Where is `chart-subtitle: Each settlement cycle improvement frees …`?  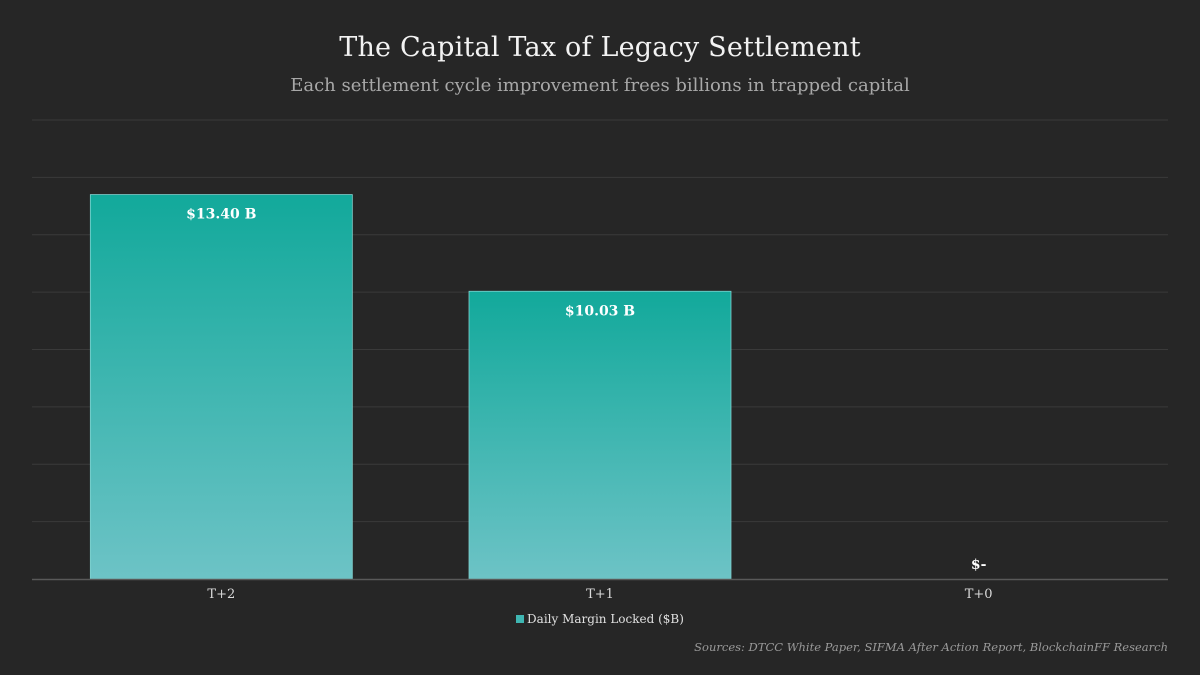 chart-subtitle: Each settlement cycle improvement frees … is located at coordinates (600, 85).